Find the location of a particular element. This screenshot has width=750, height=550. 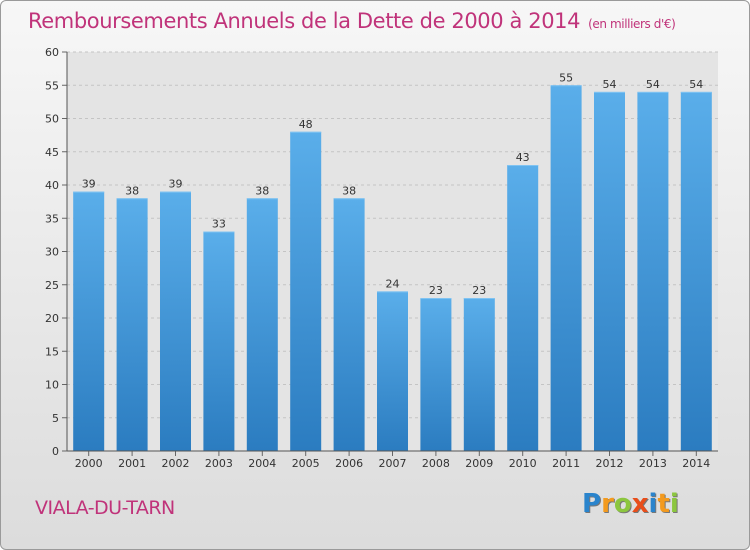

y-tick-label: 5 is located at coordinates (55, 418).